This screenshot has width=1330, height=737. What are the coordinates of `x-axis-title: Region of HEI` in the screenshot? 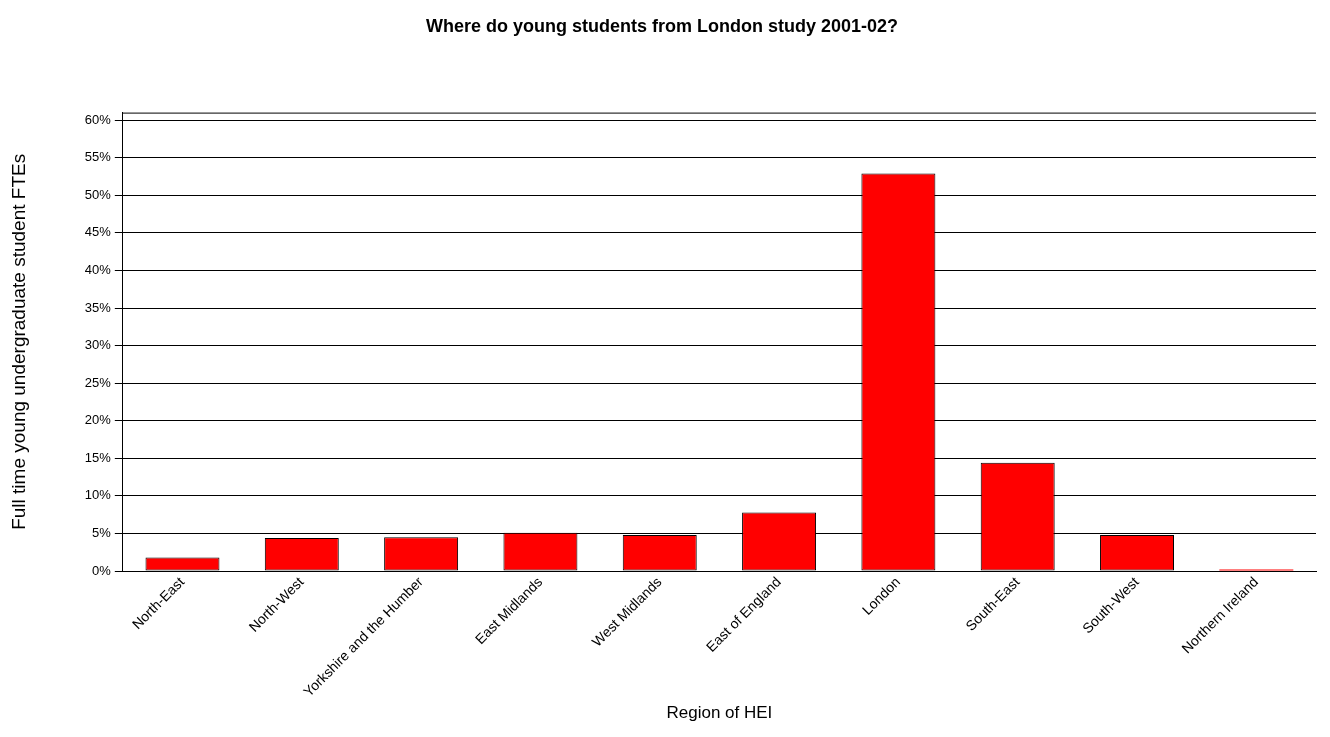 It's located at (719, 713).